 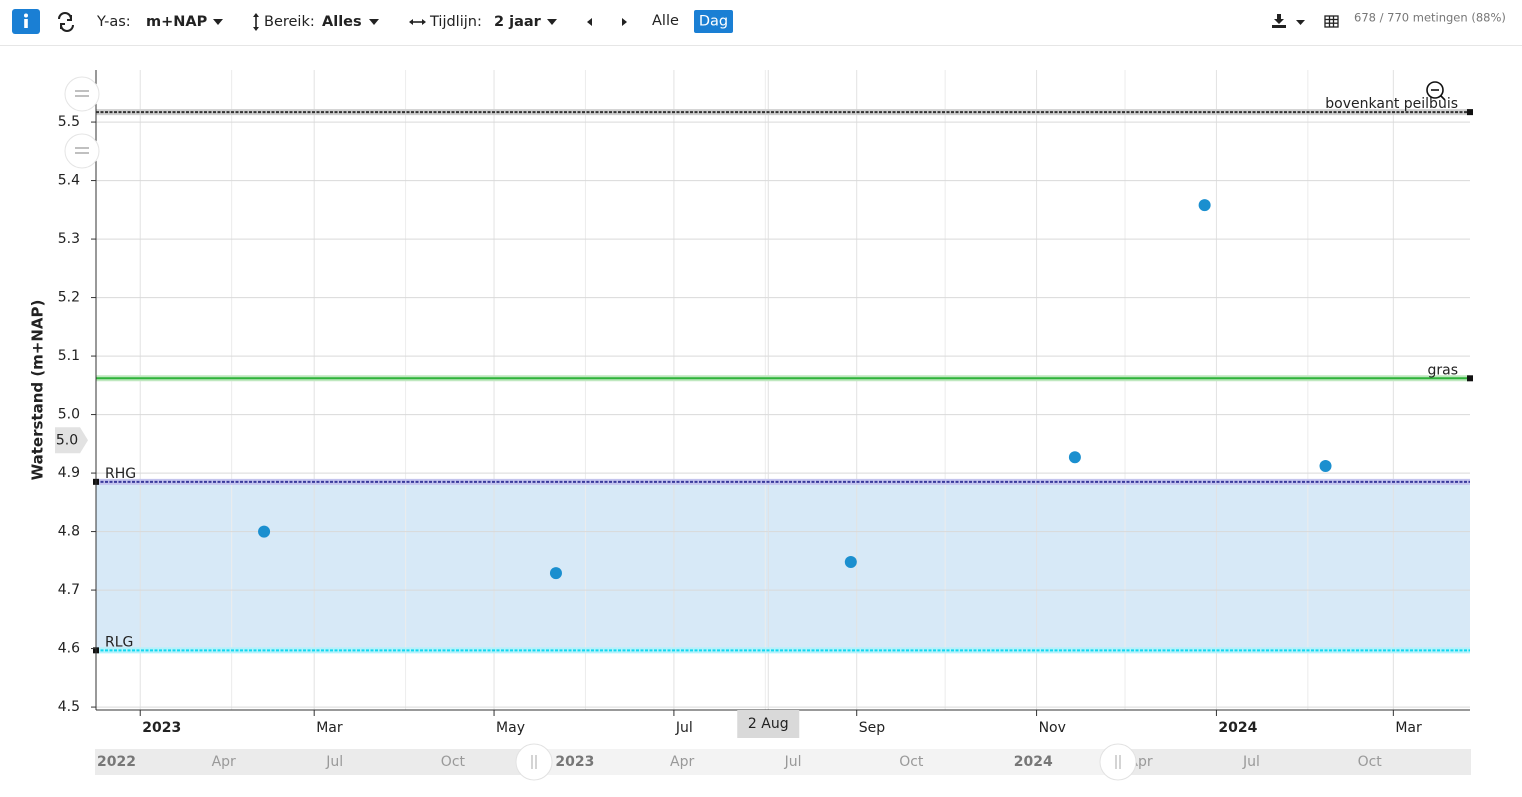 What do you see at coordinates (69, 707) in the screenshot?
I see `y-tick-label: 4.5` at bounding box center [69, 707].